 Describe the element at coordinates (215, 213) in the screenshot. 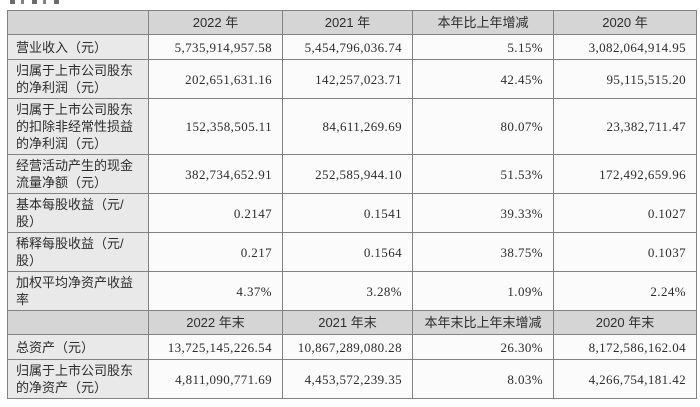

I see `value-cell-2022: 0.2147` at that location.